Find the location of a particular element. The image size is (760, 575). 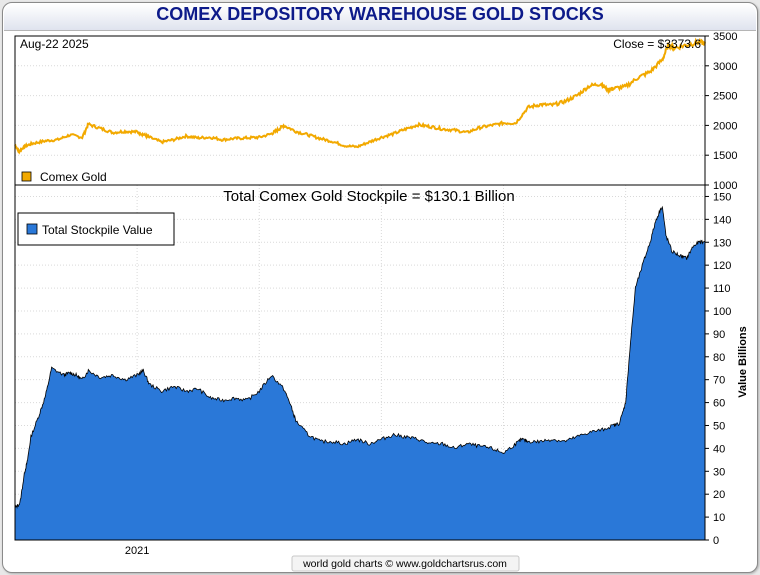

stockpile-y-tick-label: 120 is located at coordinates (722, 266).